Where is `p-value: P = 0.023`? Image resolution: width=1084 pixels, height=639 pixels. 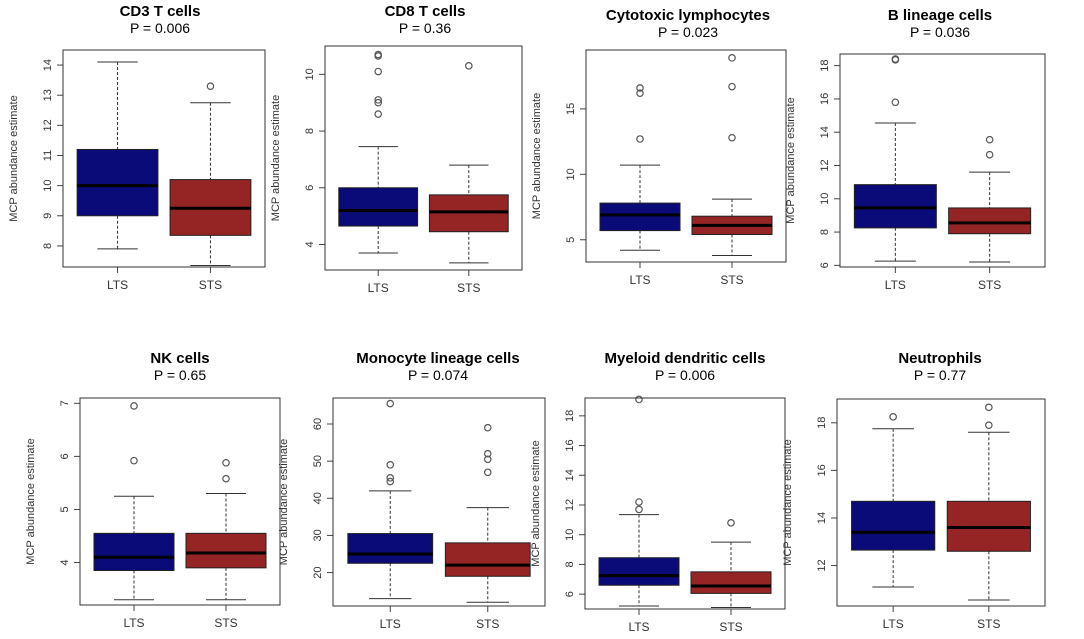
p-value: P = 0.023 is located at coordinates (688, 32).